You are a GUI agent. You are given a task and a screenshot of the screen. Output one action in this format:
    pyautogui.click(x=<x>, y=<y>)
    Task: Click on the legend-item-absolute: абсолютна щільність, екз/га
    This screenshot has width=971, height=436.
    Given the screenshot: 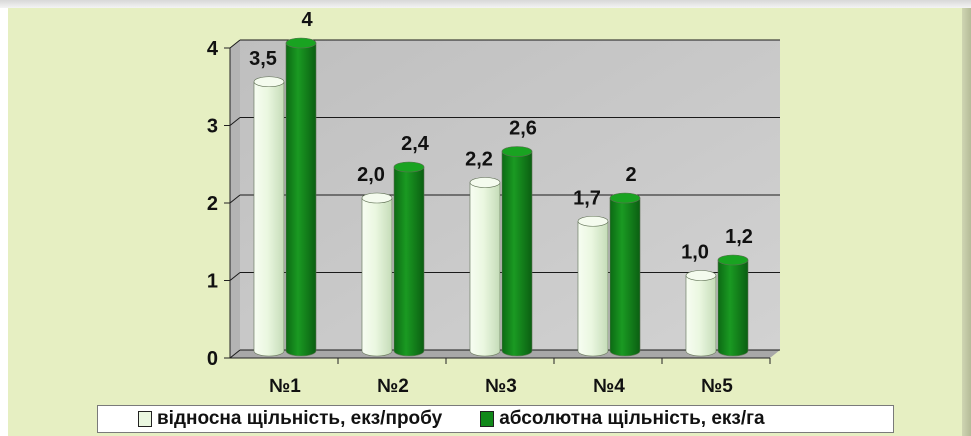 What is the action you would take?
    pyautogui.click(x=622, y=419)
    